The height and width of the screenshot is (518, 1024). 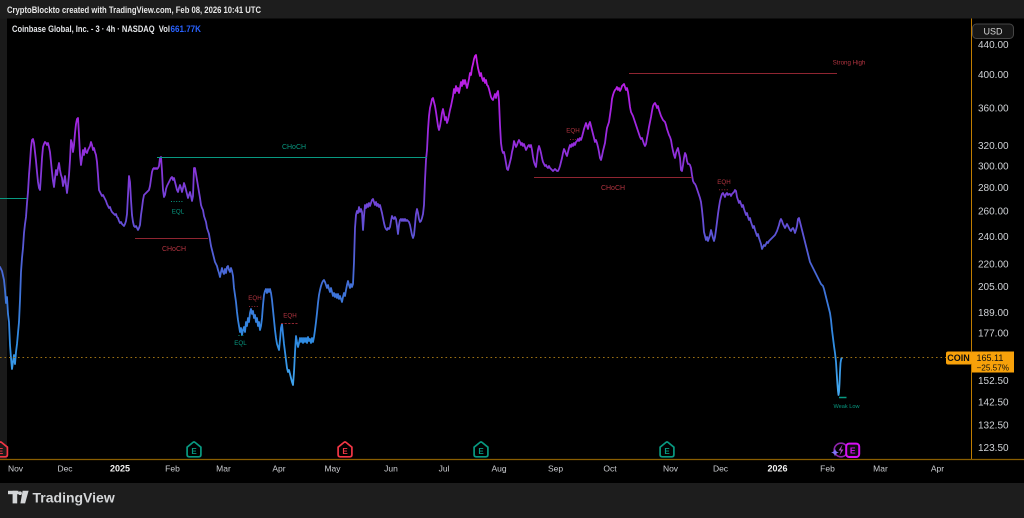 I want to click on svg-text: TradingView, so click(x=74, y=498).